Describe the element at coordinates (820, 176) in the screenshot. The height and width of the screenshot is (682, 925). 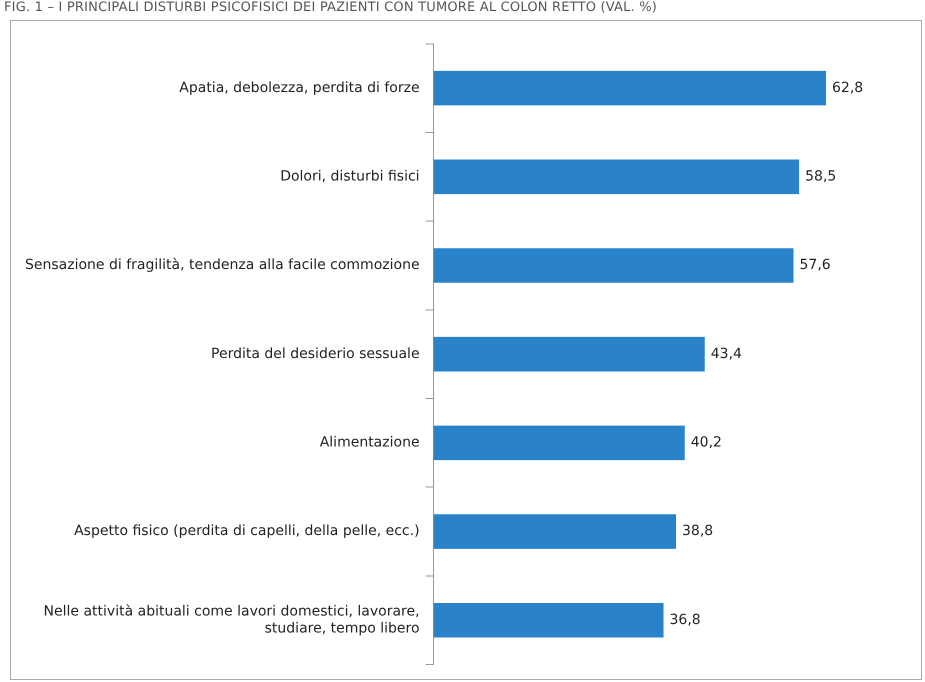
I see `data-label: 58,5` at that location.